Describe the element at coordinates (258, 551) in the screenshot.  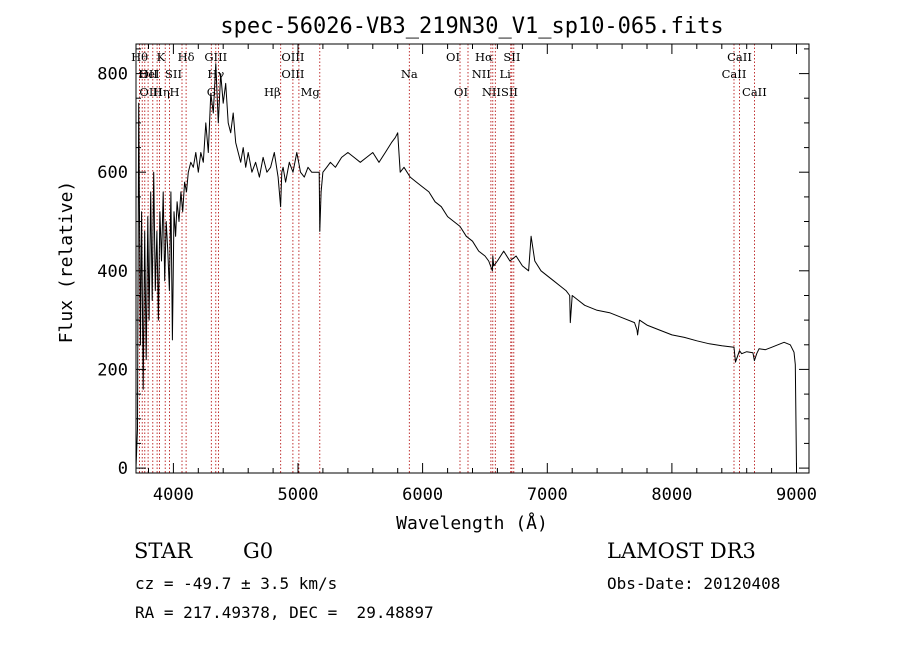
I see `object-subclass: G0` at that location.